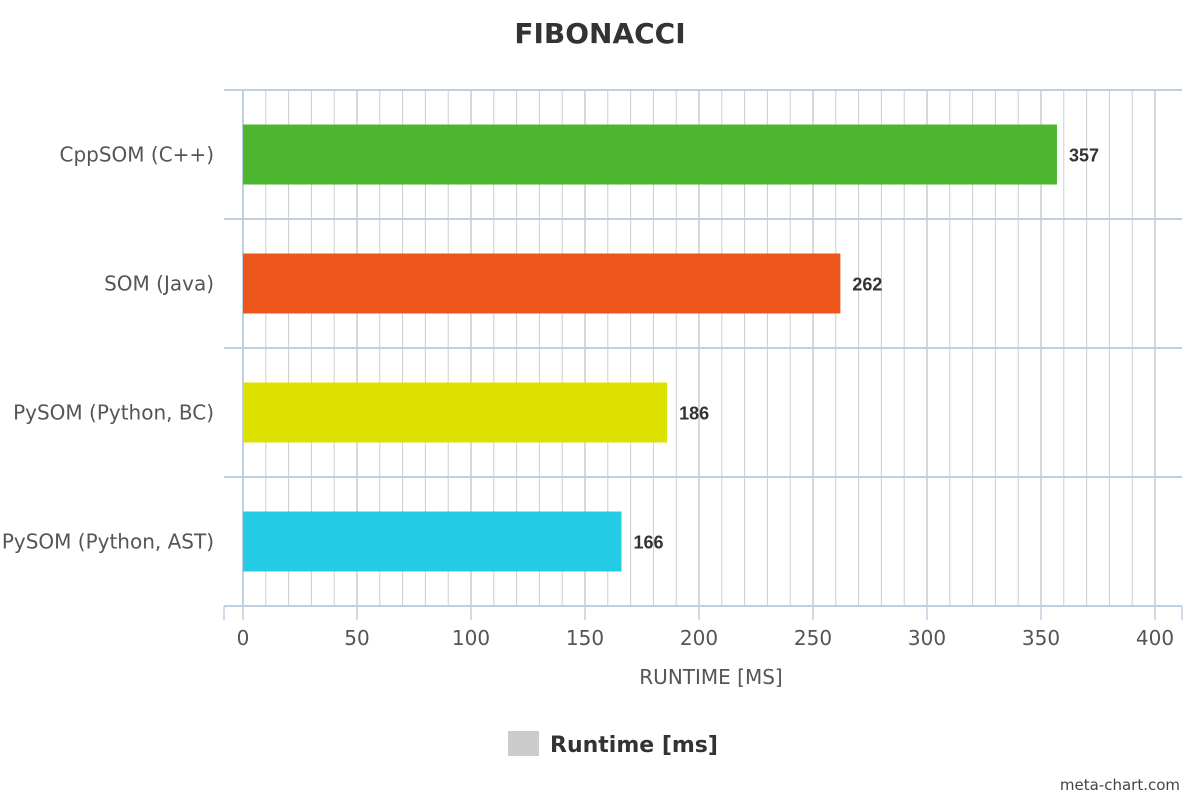 The height and width of the screenshot is (800, 1200). I want to click on category-label: PySOM (Python, AST), so click(108, 542).